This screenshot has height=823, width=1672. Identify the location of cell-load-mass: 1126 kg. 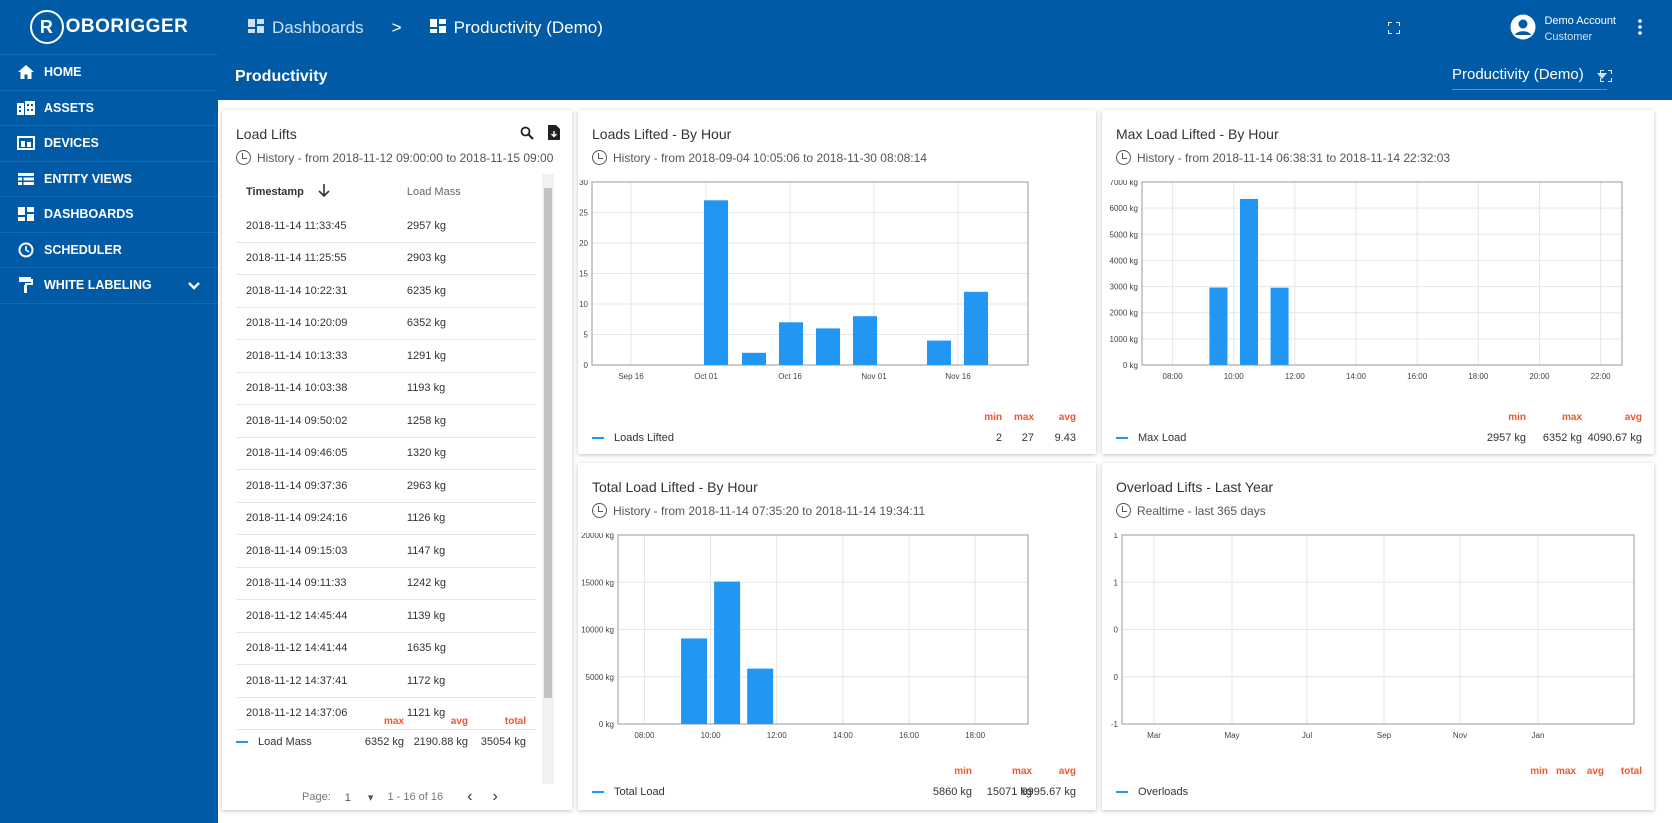
(426, 518).